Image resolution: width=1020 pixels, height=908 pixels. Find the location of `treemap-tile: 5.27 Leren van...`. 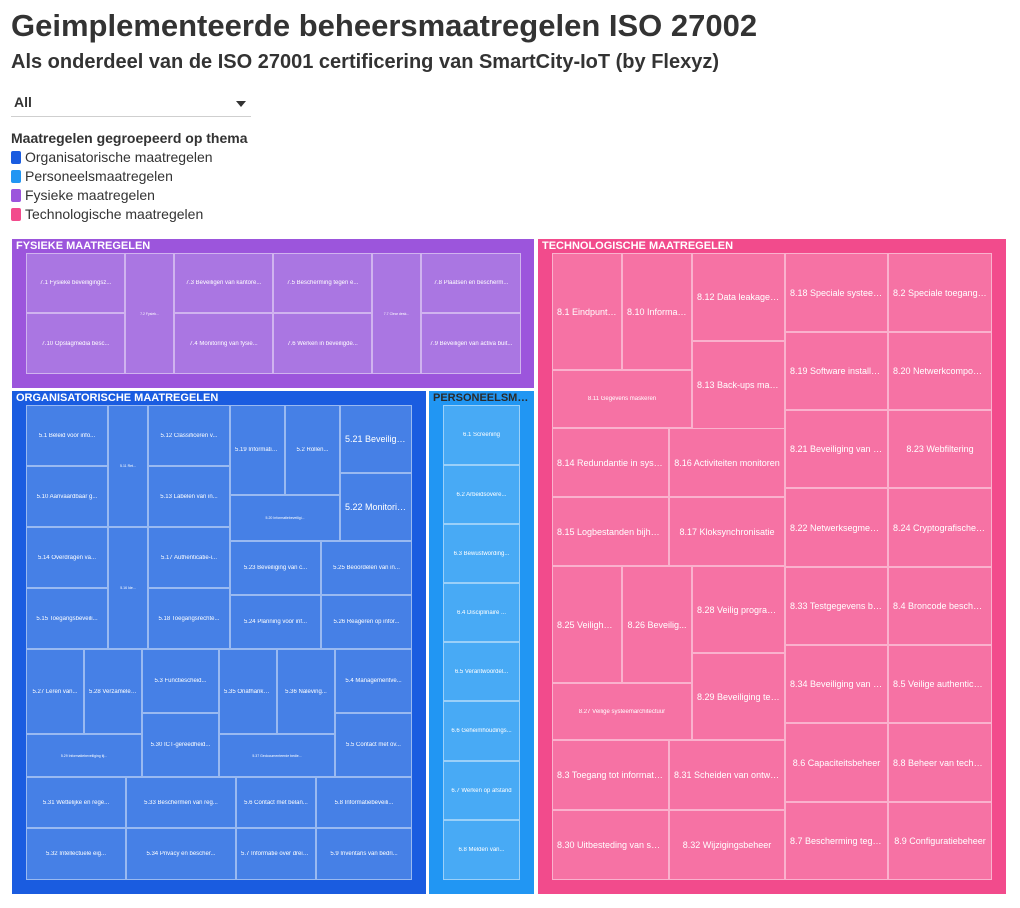

treemap-tile: 5.27 Leren van... is located at coordinates (55, 691).